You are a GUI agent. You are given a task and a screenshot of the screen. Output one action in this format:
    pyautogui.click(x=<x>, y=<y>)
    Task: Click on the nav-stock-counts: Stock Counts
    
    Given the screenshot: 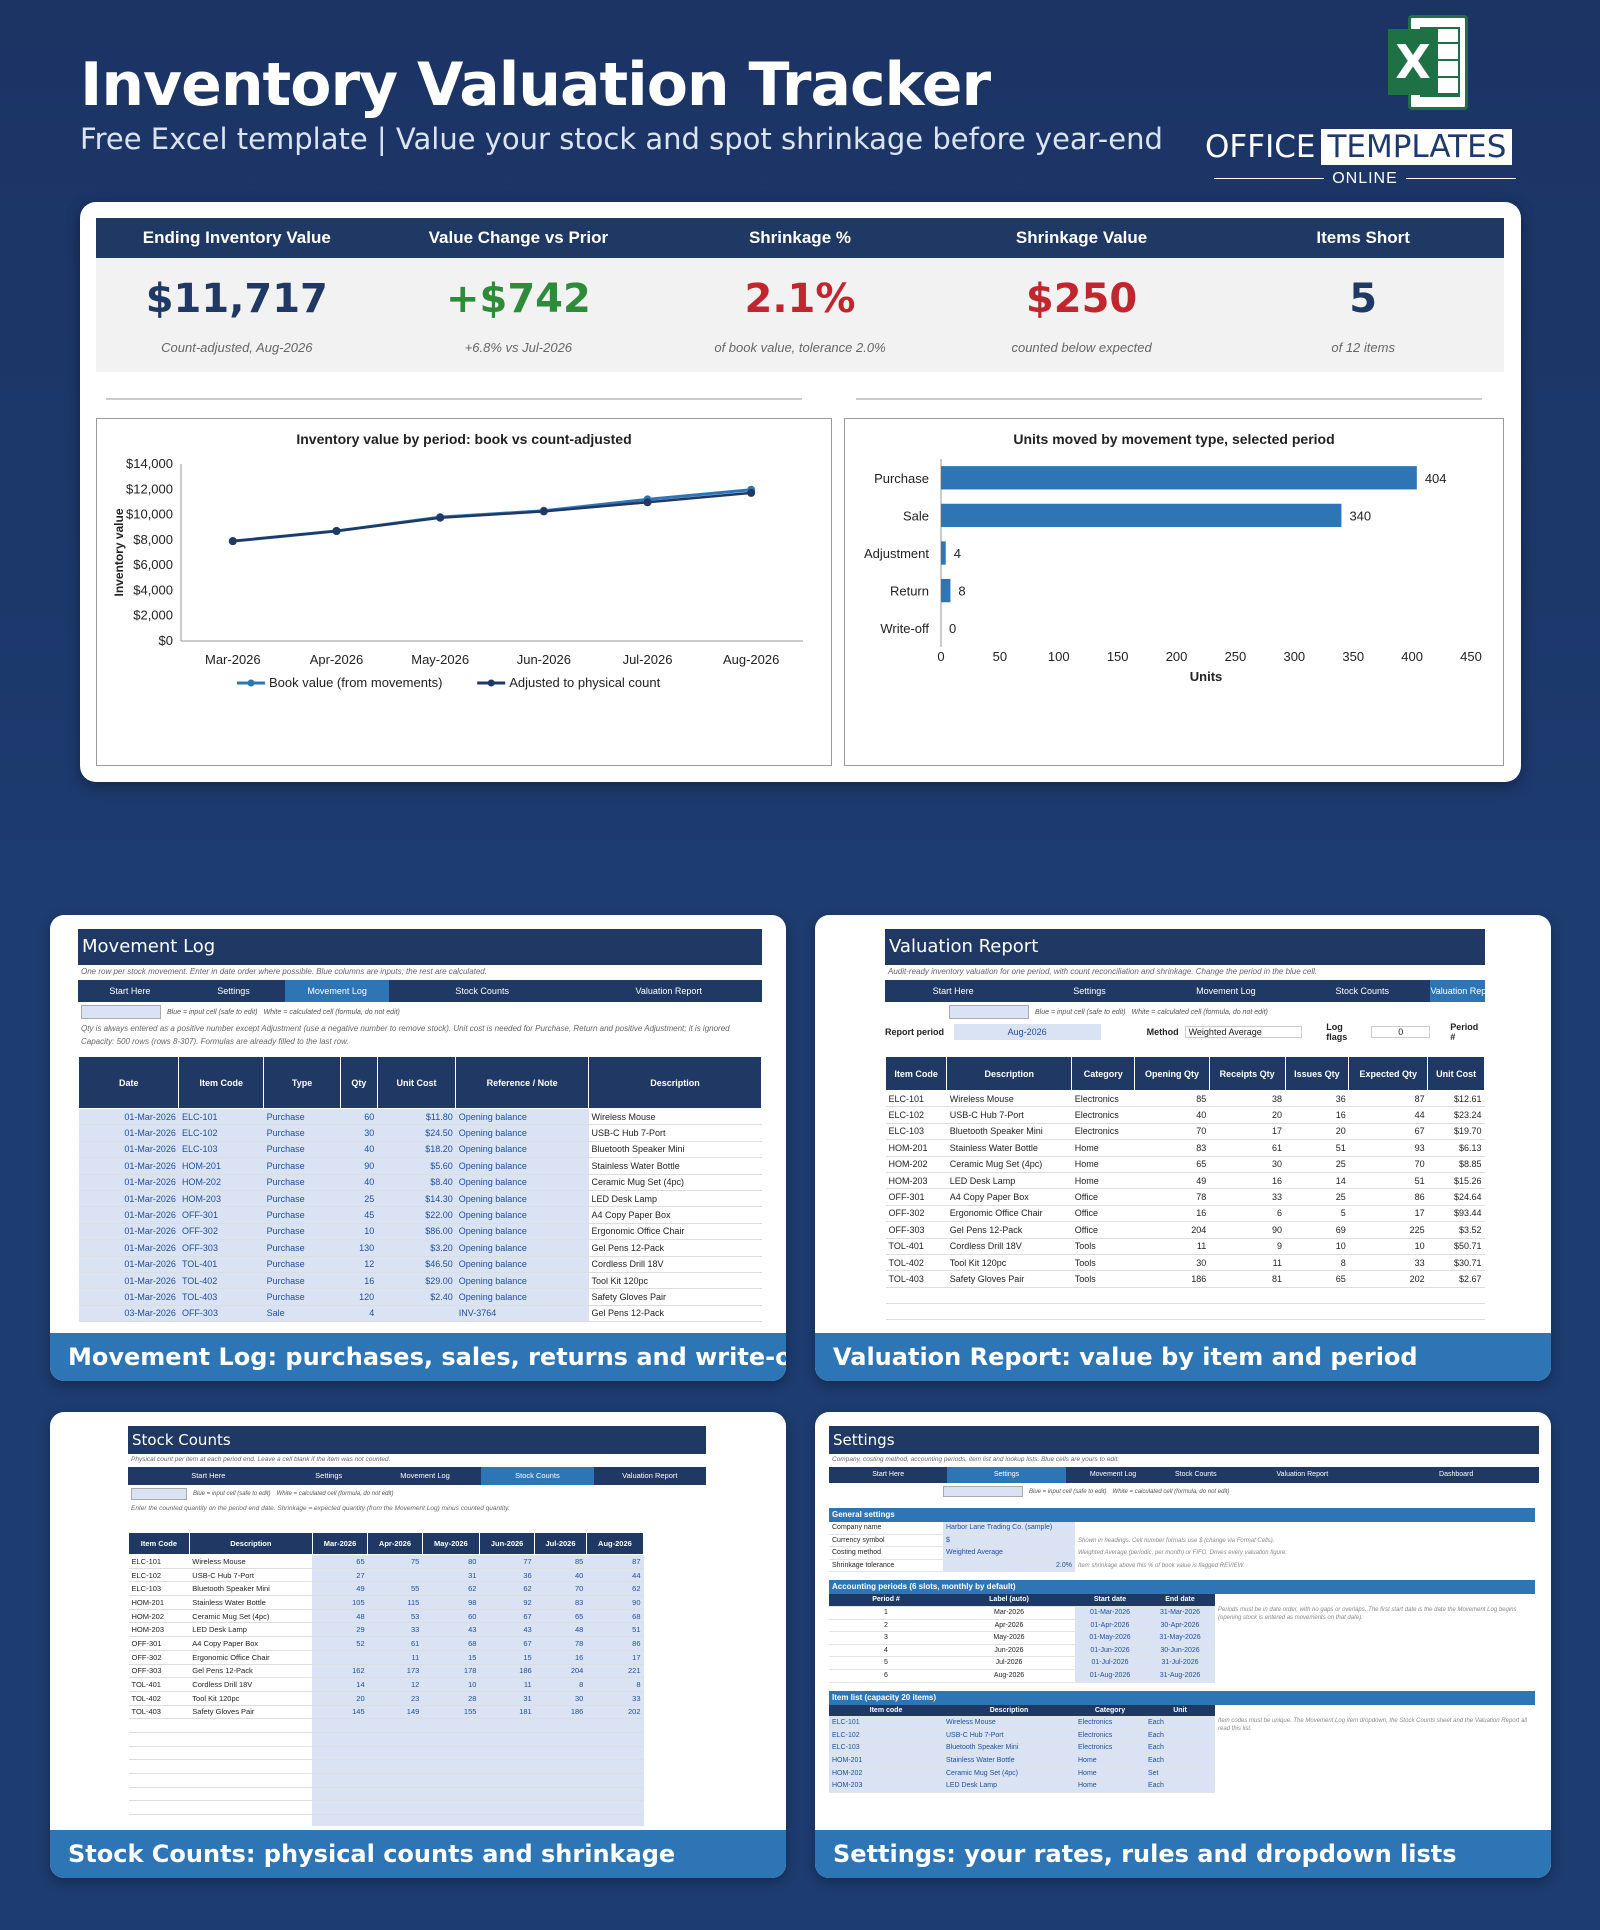 What is the action you would take?
    pyautogui.click(x=1196, y=1474)
    